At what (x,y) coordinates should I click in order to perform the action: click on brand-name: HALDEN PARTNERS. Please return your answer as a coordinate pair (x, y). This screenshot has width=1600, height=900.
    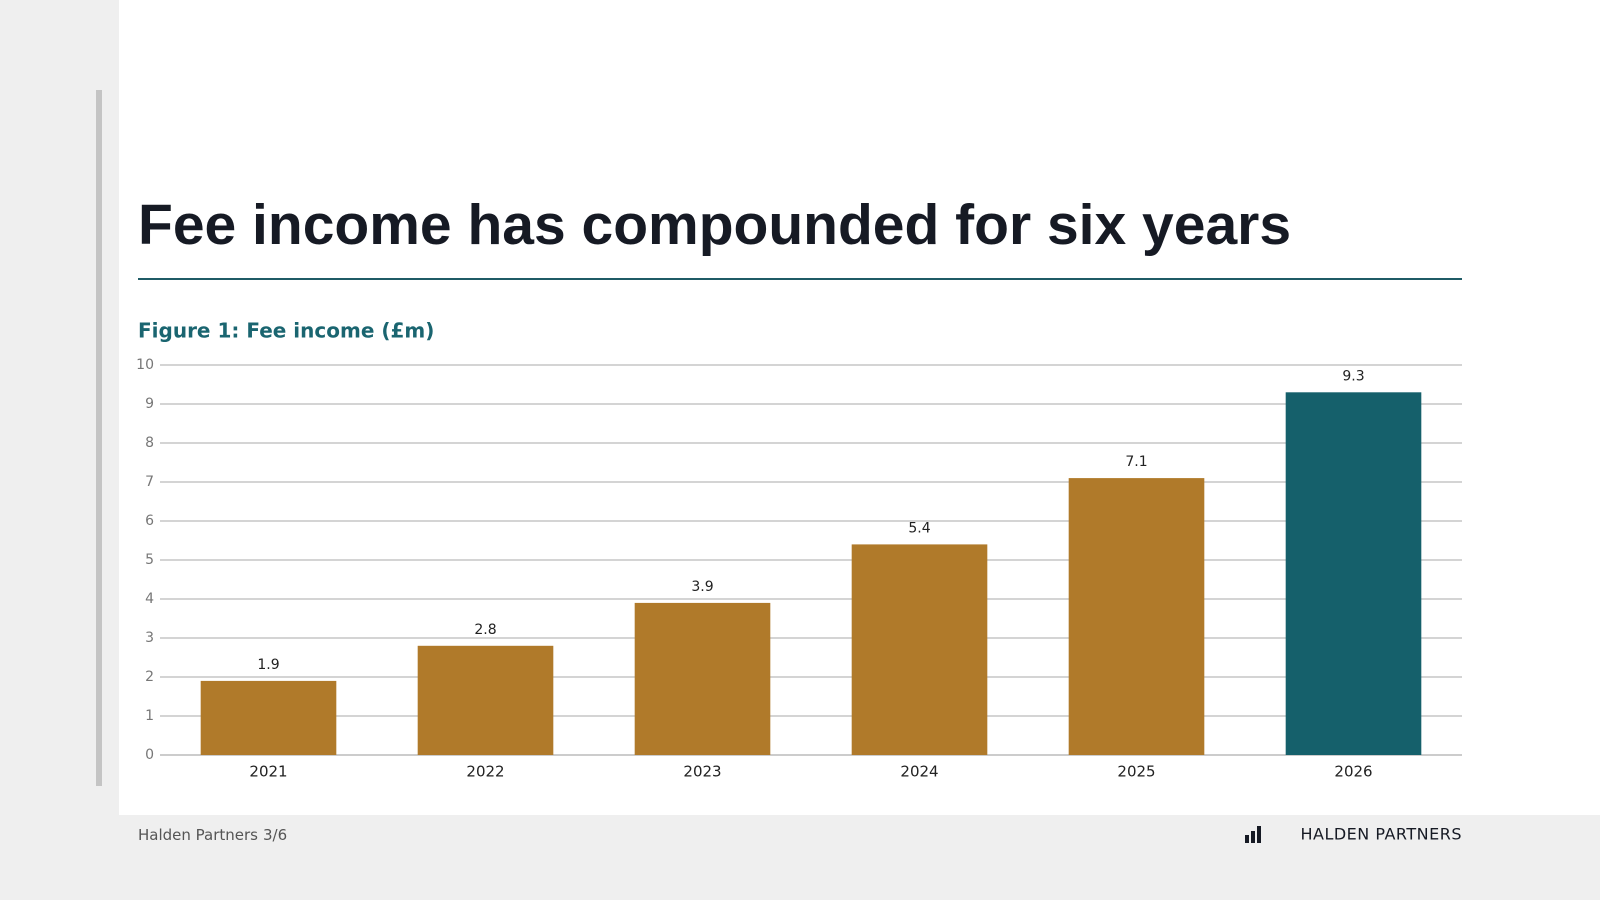
    Looking at the image, I should click on (1381, 834).